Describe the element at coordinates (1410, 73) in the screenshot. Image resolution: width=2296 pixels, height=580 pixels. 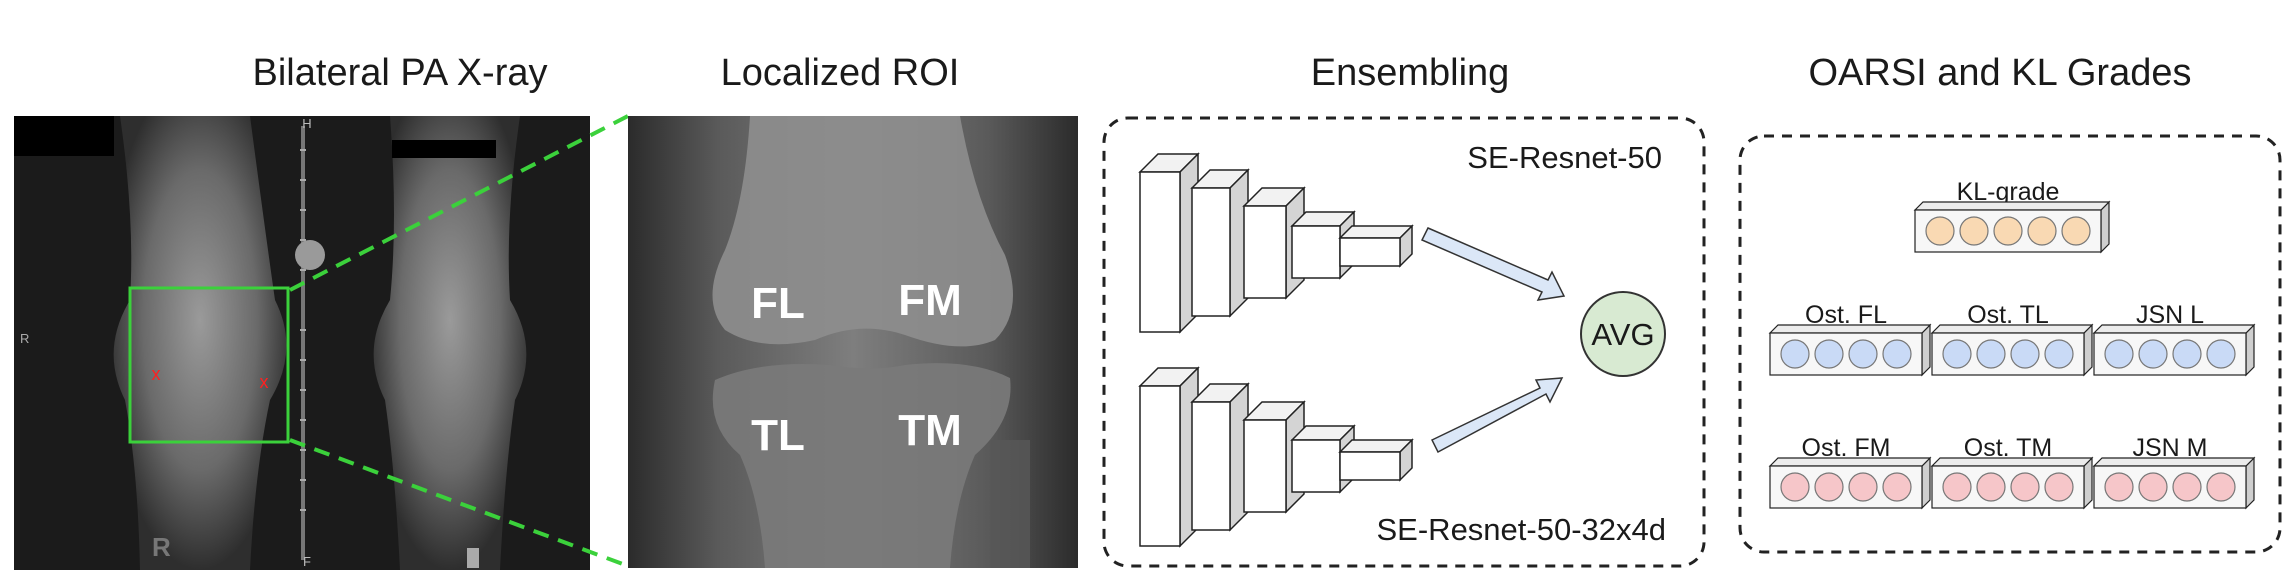
I see `ensembling-title: Ensembling` at that location.